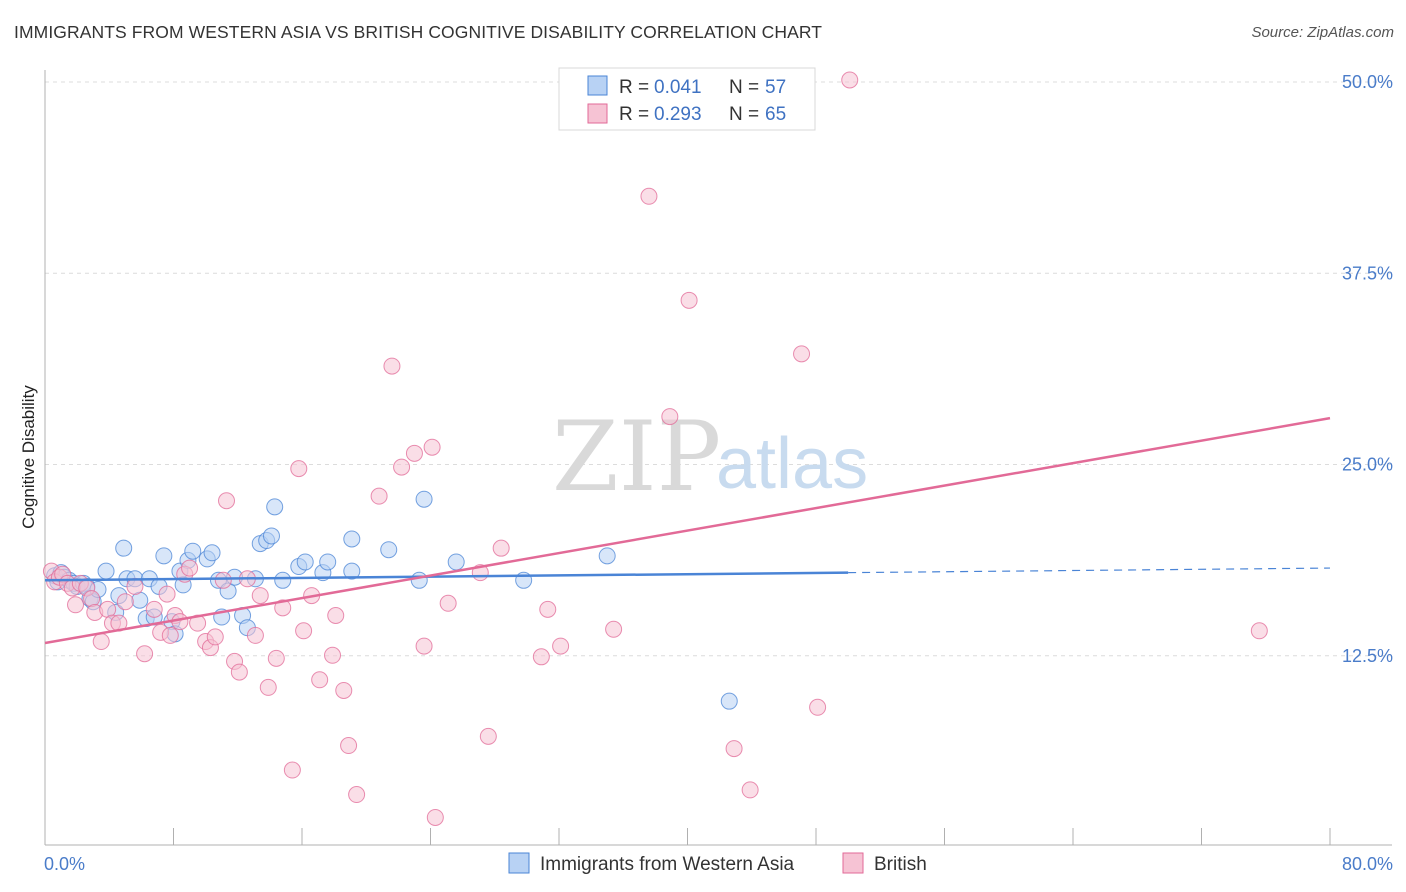 The width and height of the screenshot is (1406, 892). Describe the element at coordinates (667, 864) in the screenshot. I see `legend-label-western-asia: Immigrants from Western Asia` at that location.